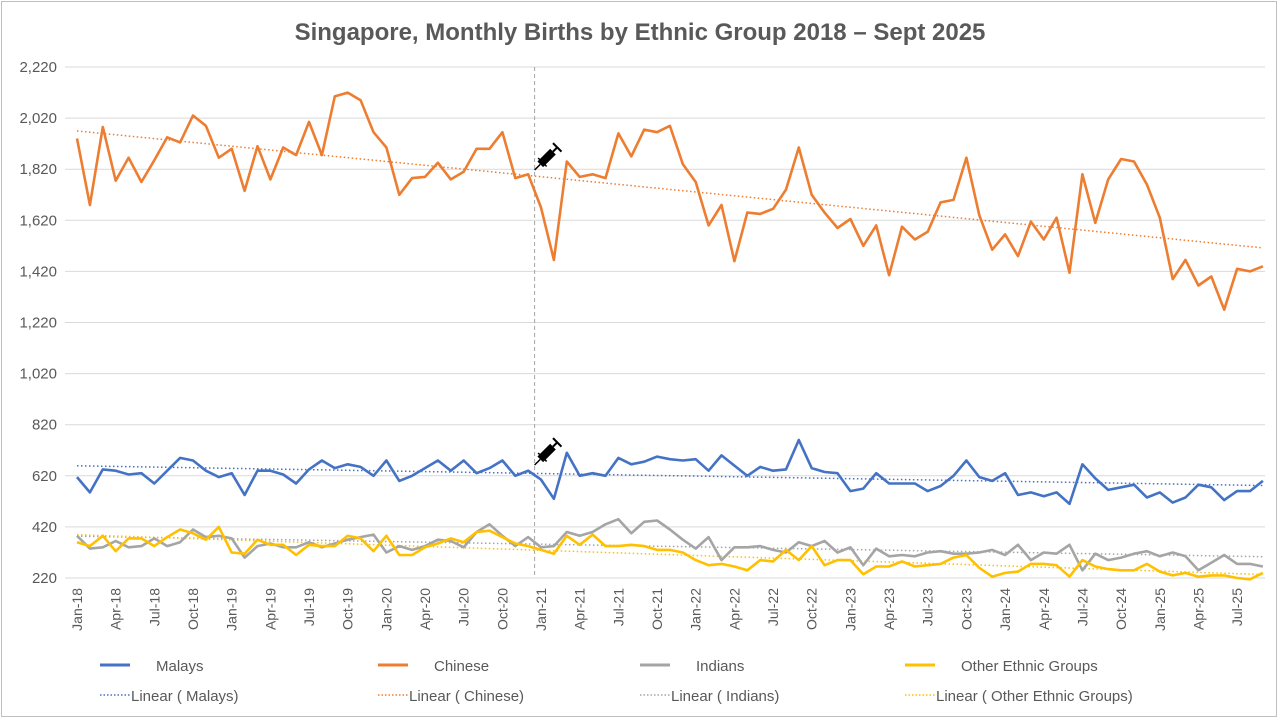 The width and height of the screenshot is (1280, 720). I want to click on y-tick-label: 1,020, so click(38, 374).